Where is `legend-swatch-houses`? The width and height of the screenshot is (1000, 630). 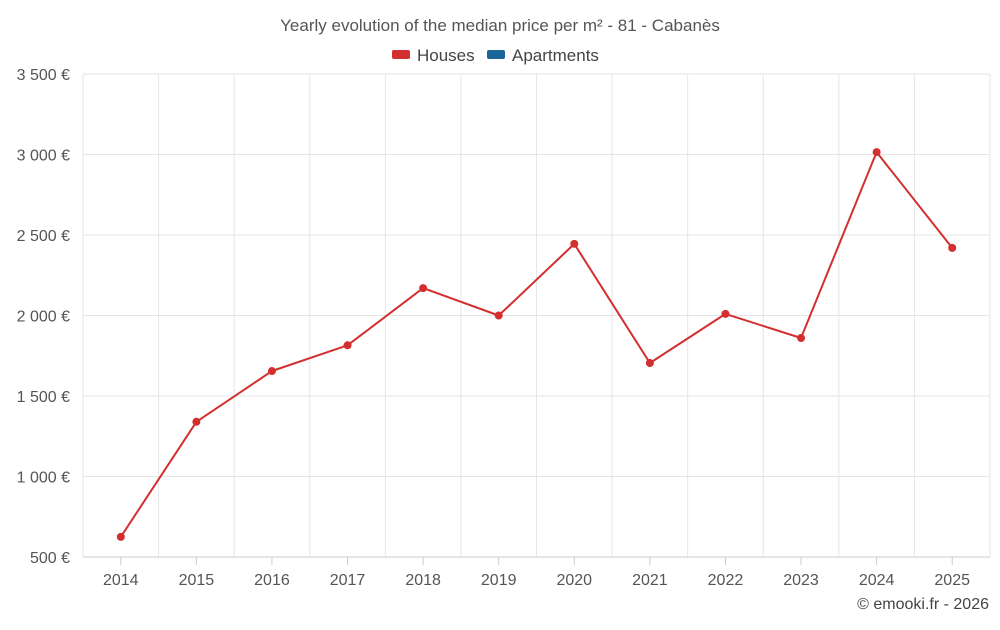
legend-swatch-houses is located at coordinates (401, 54).